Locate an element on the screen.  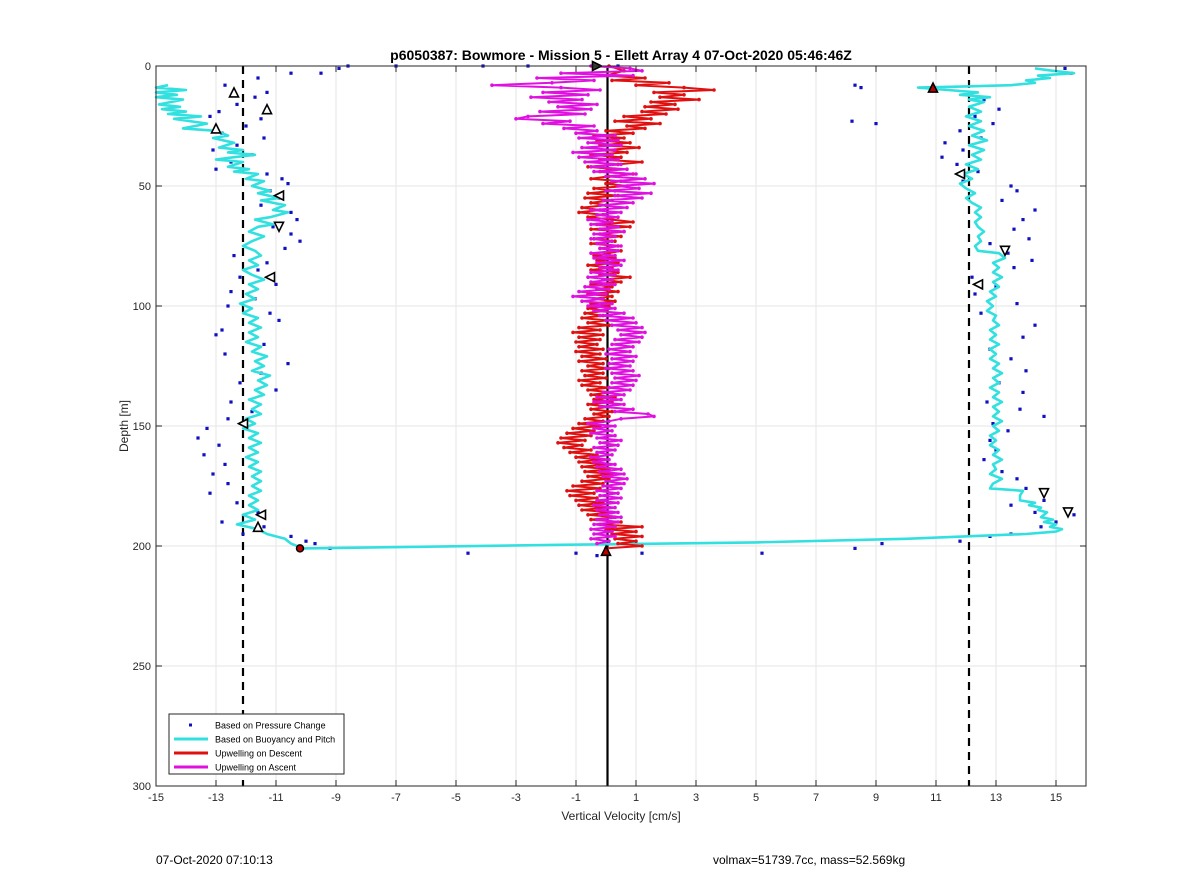
y-tick-label: 100 is located at coordinates (142, 307).